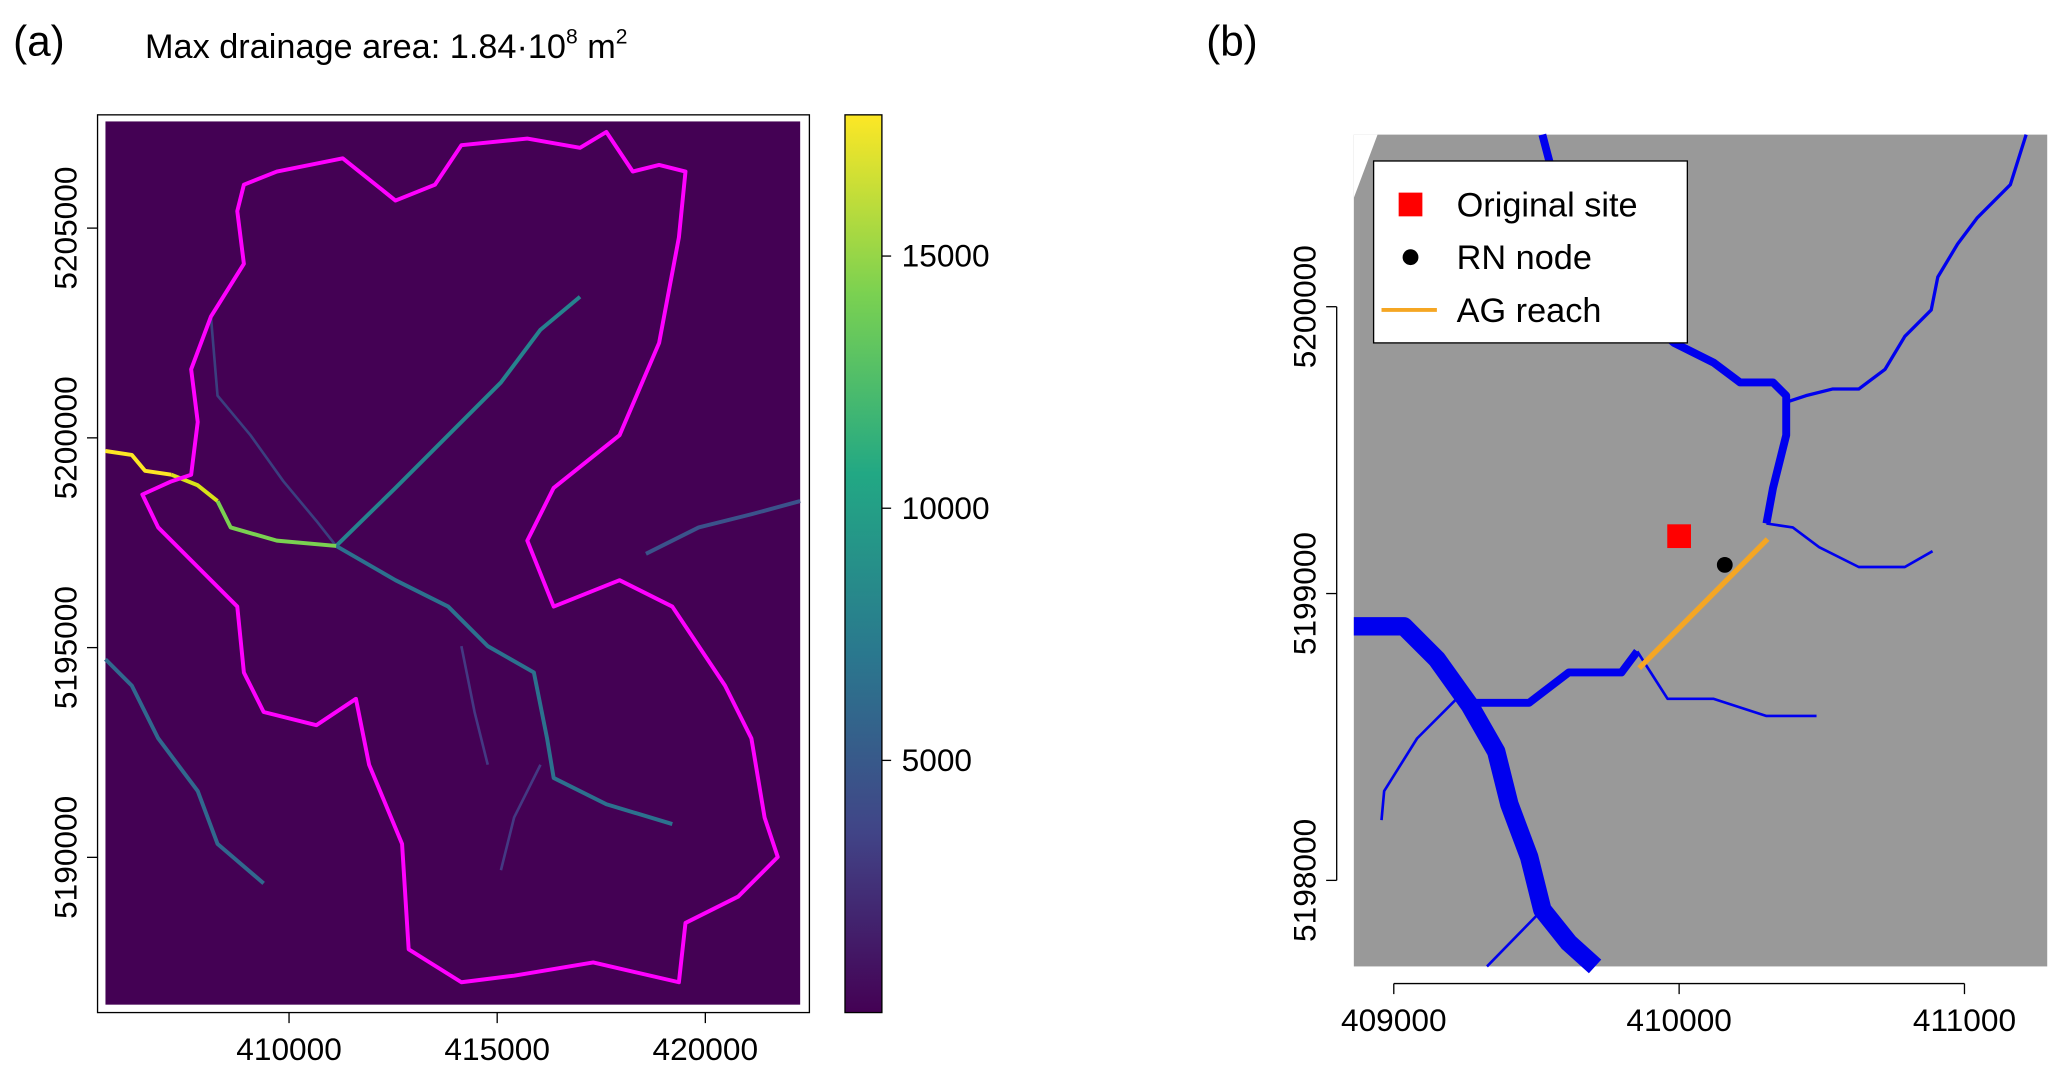 This screenshot has width=2067, height=1076. I want to click on colorbar-tick-label: 10000, so click(946, 508).